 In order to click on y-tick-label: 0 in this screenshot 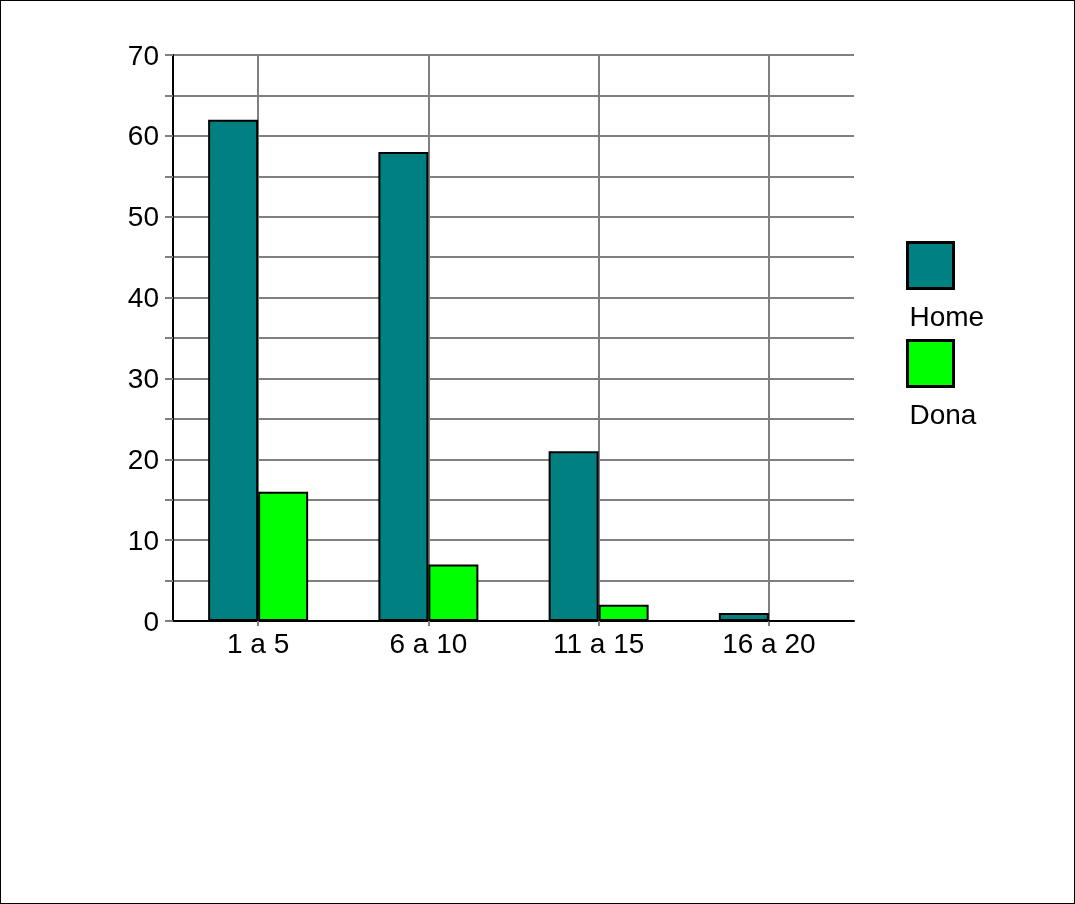, I will do `click(151, 621)`.